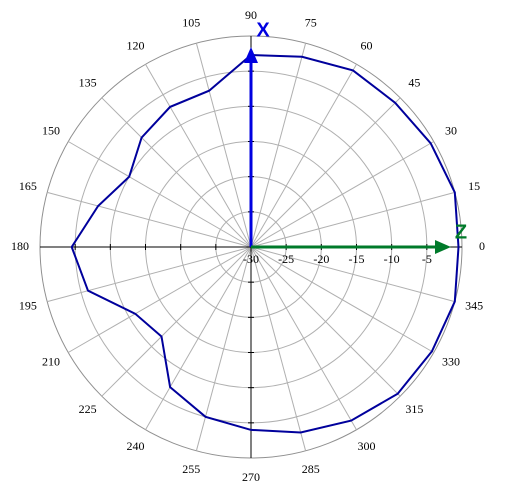 This screenshot has width=507, height=493. What do you see at coordinates (482, 246) in the screenshot?
I see `angle-label: 0` at bounding box center [482, 246].